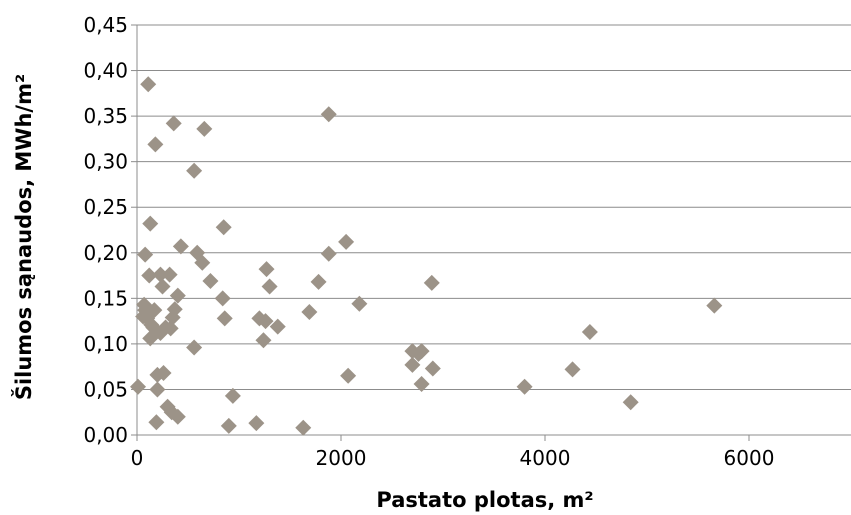 This screenshot has height=515, width=851. Describe the element at coordinates (105, 25) in the screenshot. I see `y-tick-label: 0,45` at that location.